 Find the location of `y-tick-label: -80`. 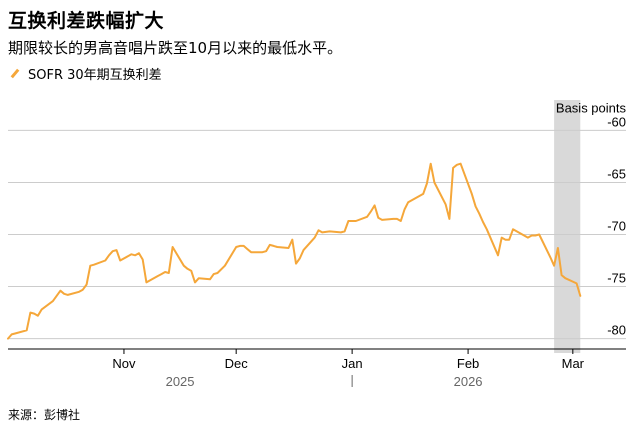

y-tick-label: -80 is located at coordinates (616, 330).